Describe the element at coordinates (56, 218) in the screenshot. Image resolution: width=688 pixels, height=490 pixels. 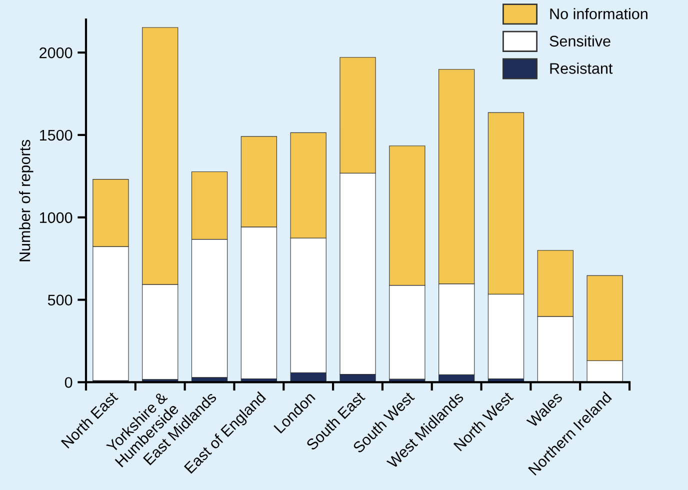
I see `y-tick-label: 1000` at that location.